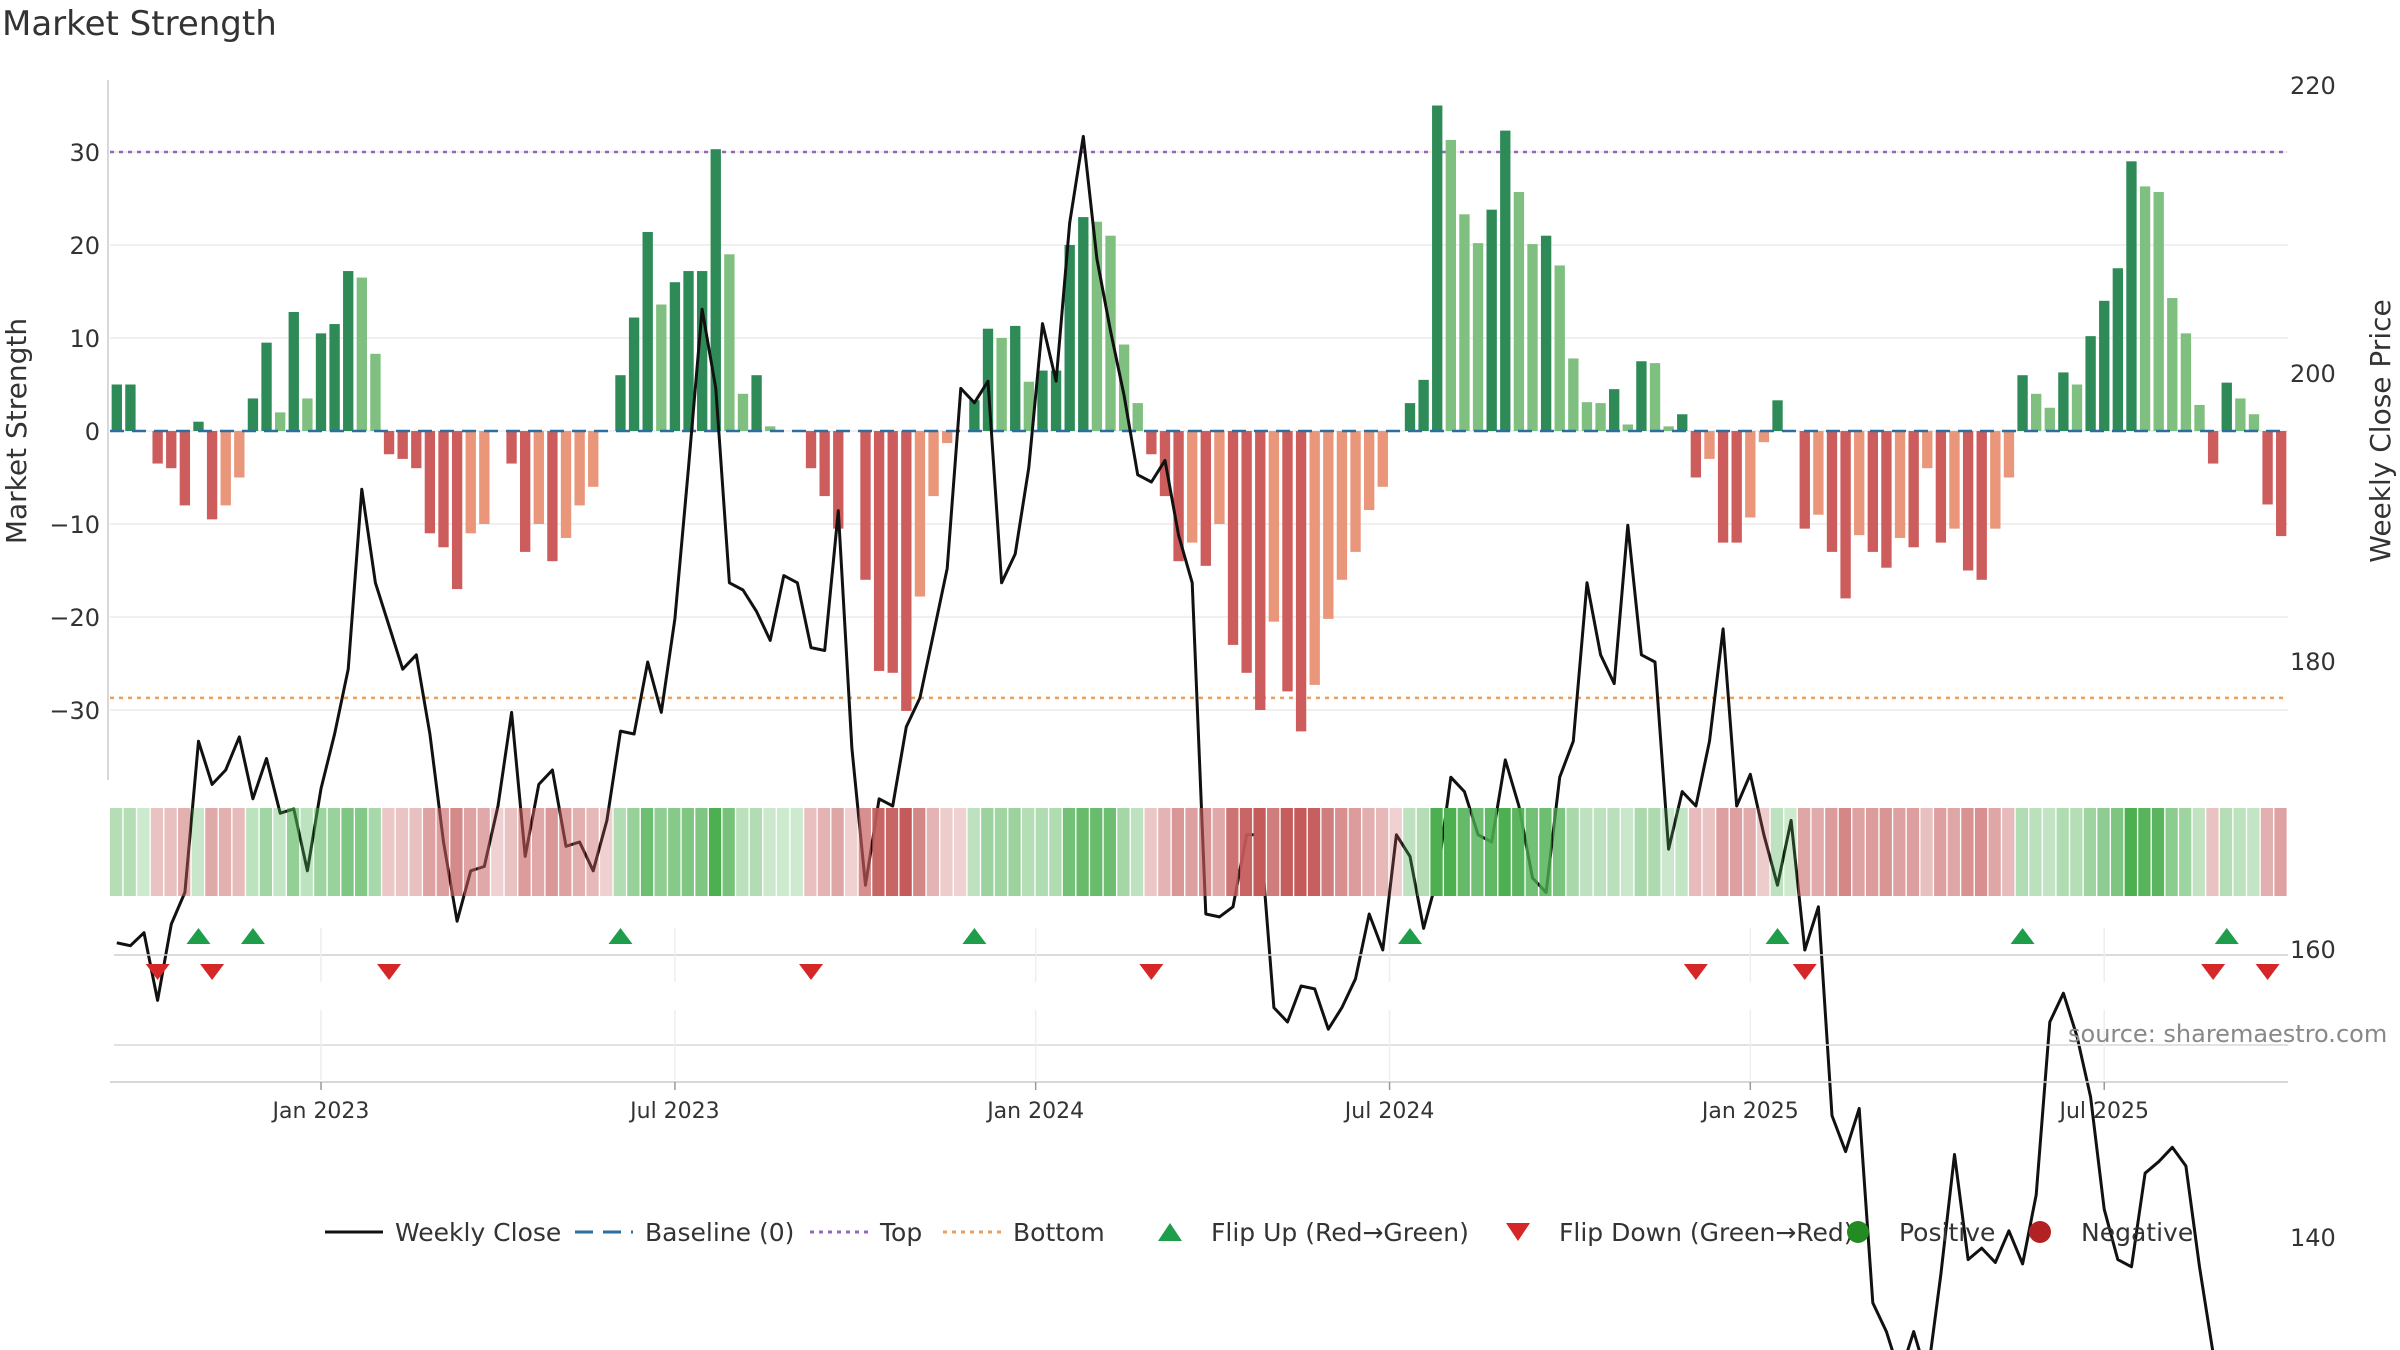 This screenshot has height=1350, width=2400. Describe the element at coordinates (2313, 86) in the screenshot. I see `y2-tick-label: 220` at that location.